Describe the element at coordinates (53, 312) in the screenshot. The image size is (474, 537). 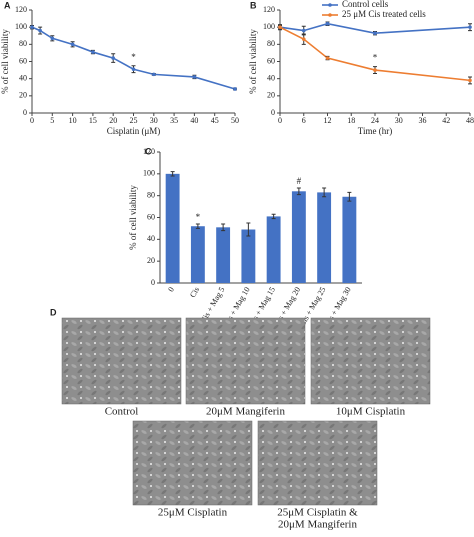
I see `panel-label: D` at that location.